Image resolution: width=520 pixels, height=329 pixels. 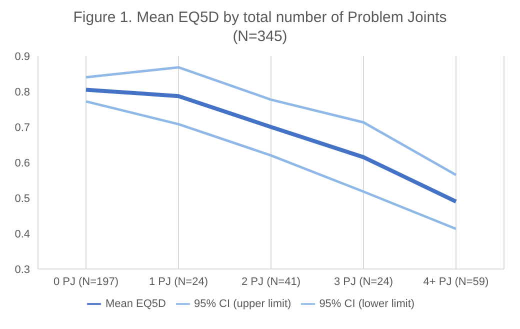 What do you see at coordinates (271, 282) in the screenshot?
I see `x-tick-label: 2 PJ (N=41)` at bounding box center [271, 282].